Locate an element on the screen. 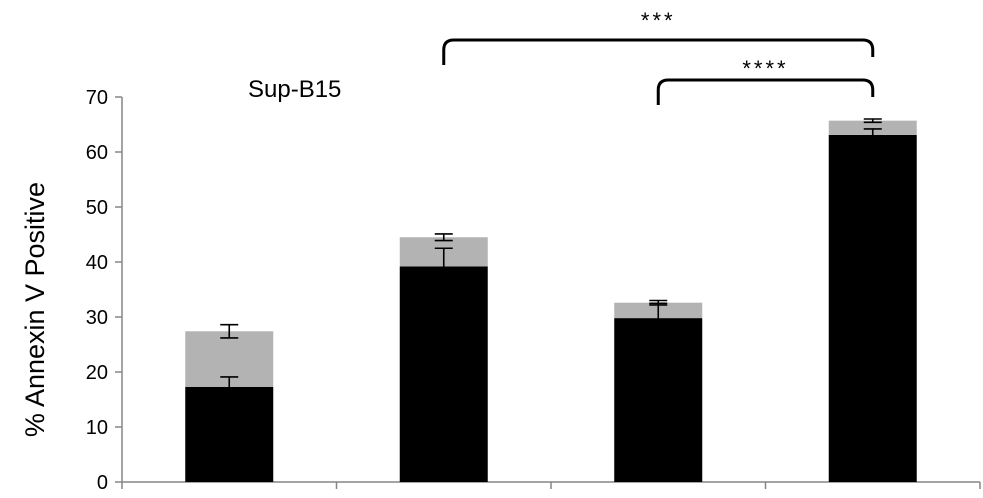  y-tick-label: 50 is located at coordinates (97, 208).